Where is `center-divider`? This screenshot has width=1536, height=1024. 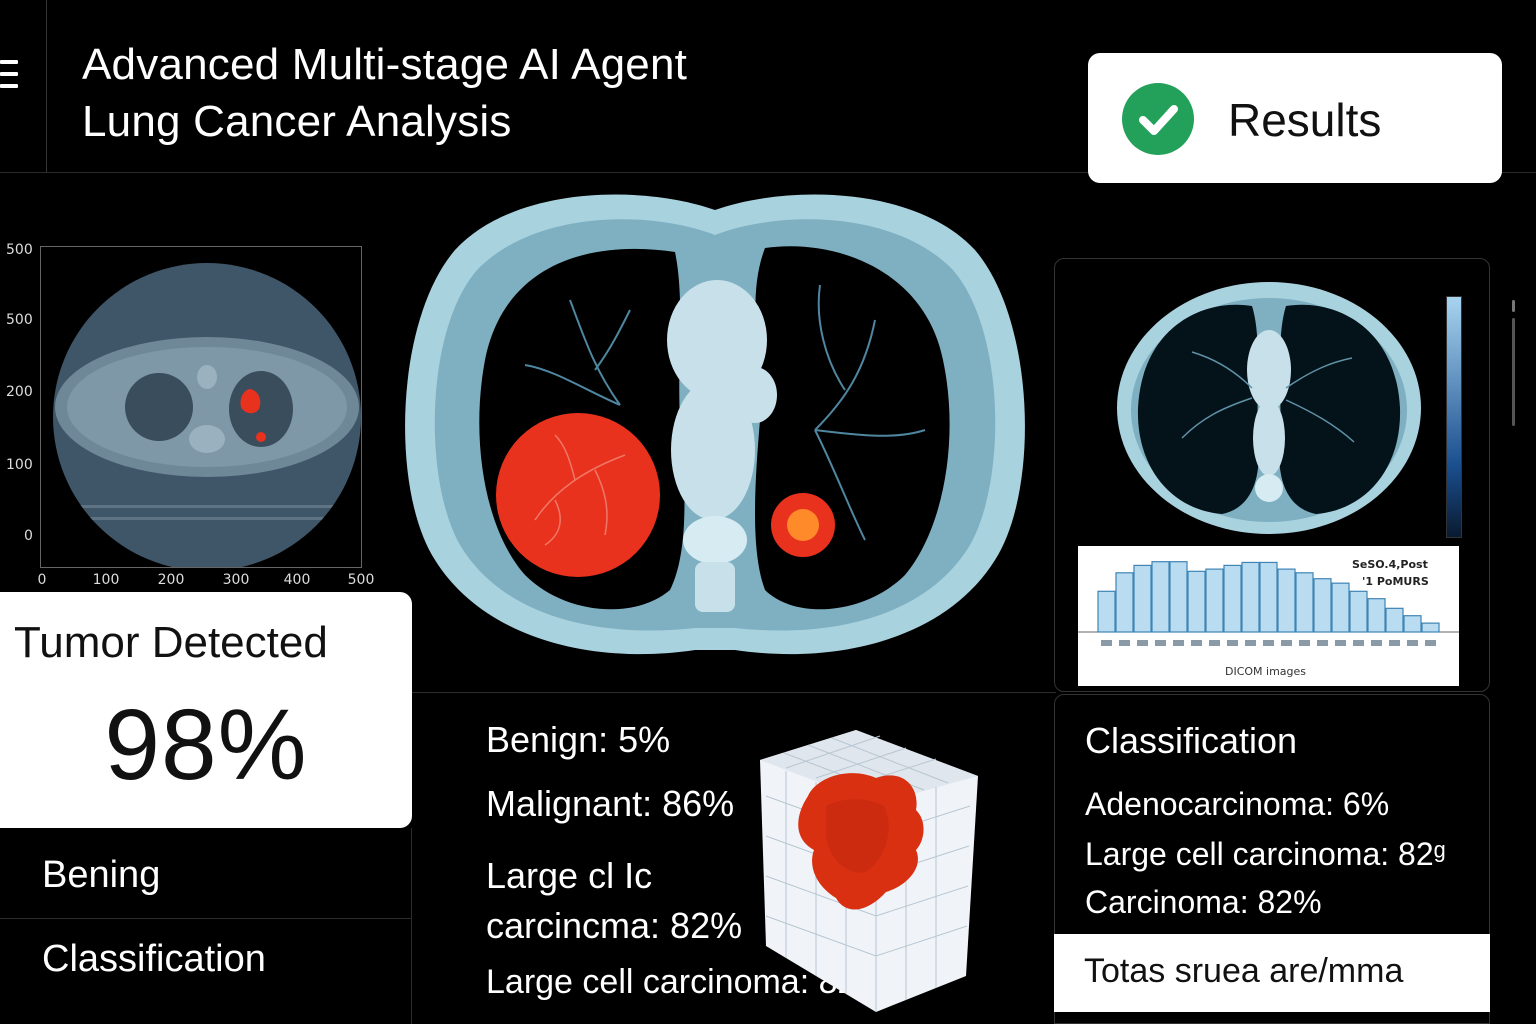 center-divider is located at coordinates (734, 692).